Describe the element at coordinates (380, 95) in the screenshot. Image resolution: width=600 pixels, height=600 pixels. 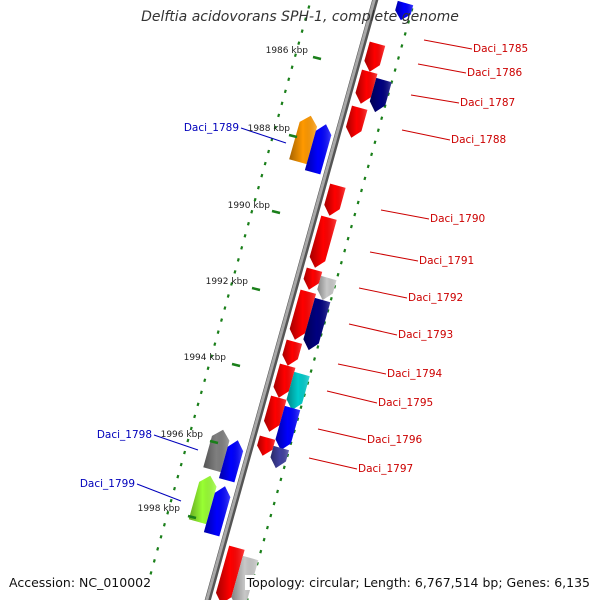
I see `gene-daci-1787-shading` at that location.